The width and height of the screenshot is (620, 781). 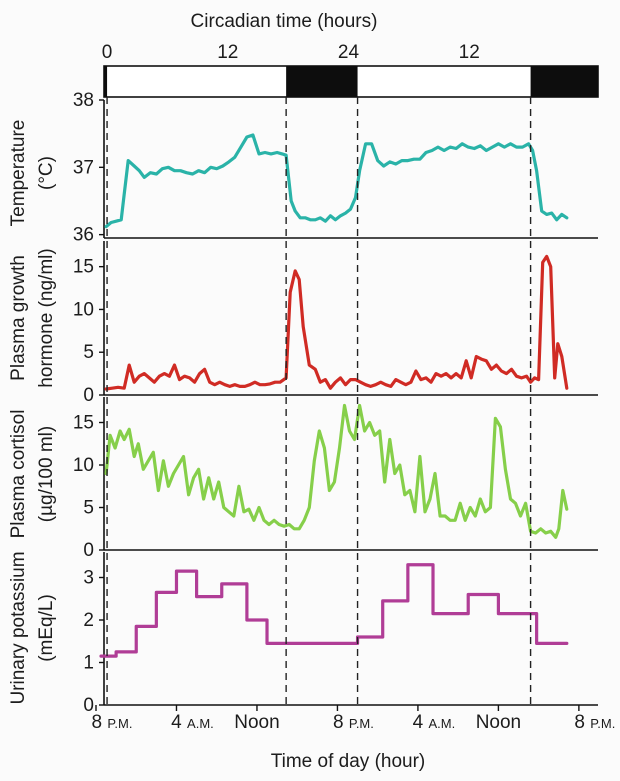 I want to click on x-axis-ticks: 8 P.M. 4 A.M. Noon 8 P.M. 4 A.M. Noon 8 P.M., so click(x=353, y=719).